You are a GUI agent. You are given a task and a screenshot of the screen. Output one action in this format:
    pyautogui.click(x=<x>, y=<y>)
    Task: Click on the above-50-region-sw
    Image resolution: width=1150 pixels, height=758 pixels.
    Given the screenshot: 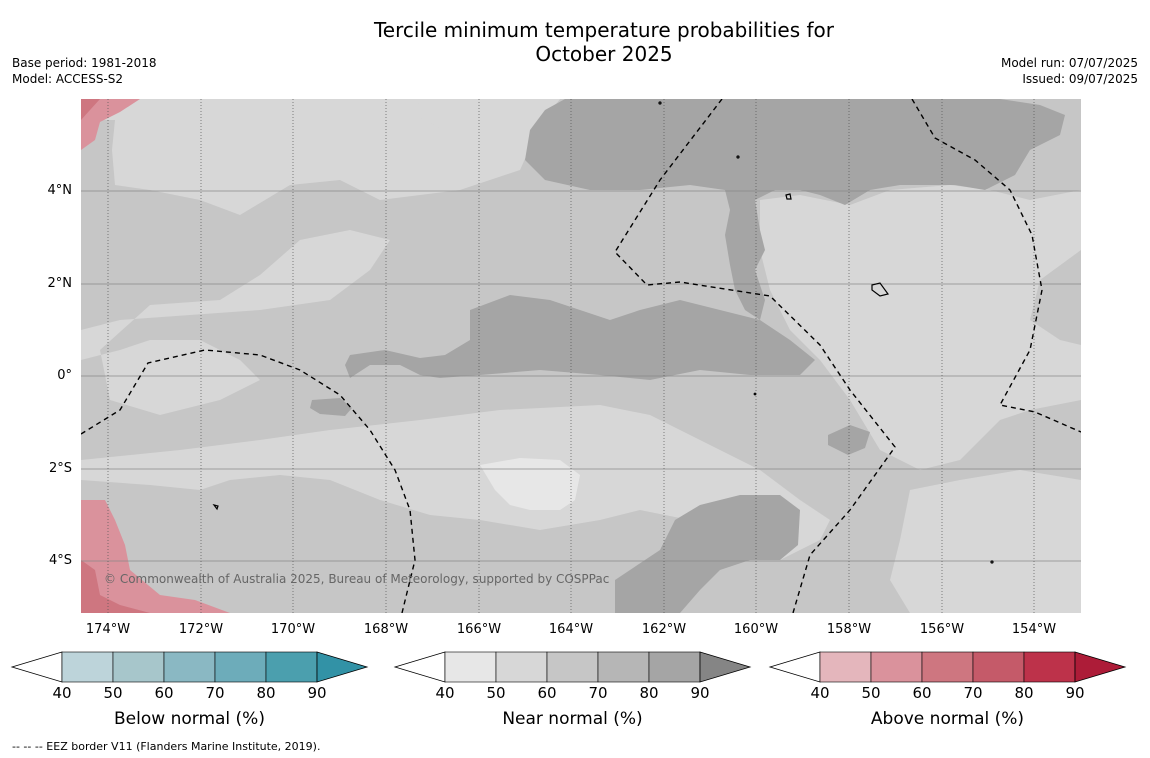 What is the action you would take?
    pyautogui.click(x=155, y=556)
    